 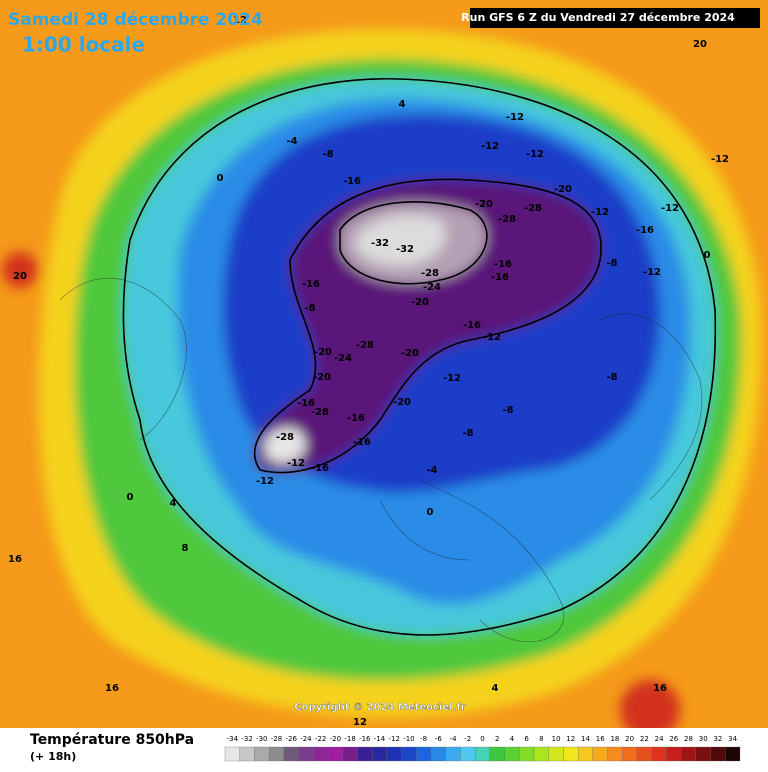 What do you see at coordinates (497, 739) in the screenshot?
I see `colorbar-label: 2` at bounding box center [497, 739].